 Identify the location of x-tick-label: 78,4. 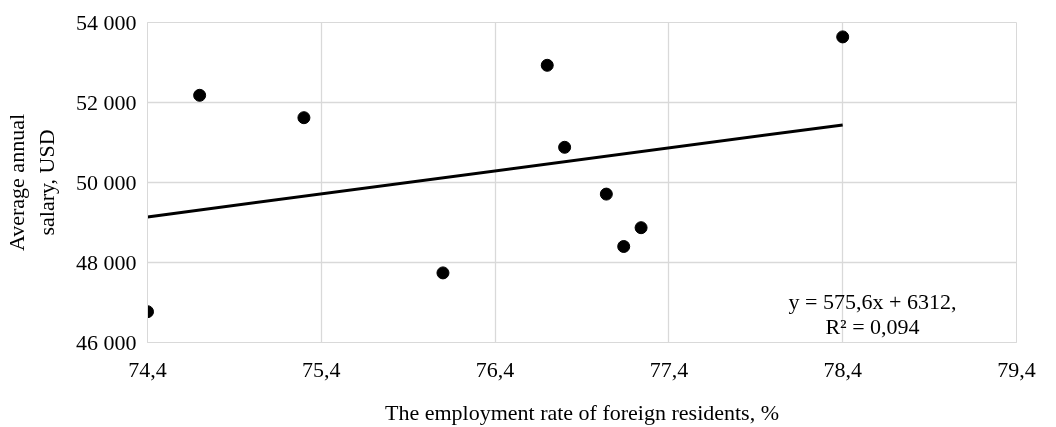
(842, 369).